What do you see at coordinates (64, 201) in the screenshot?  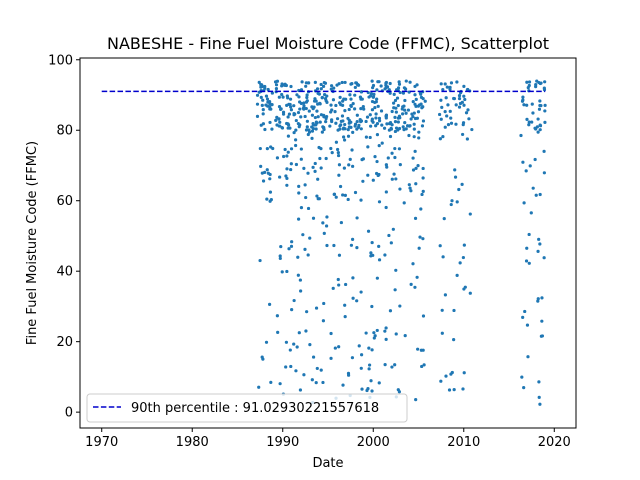 I see `y-tick-label: 60` at bounding box center [64, 201].